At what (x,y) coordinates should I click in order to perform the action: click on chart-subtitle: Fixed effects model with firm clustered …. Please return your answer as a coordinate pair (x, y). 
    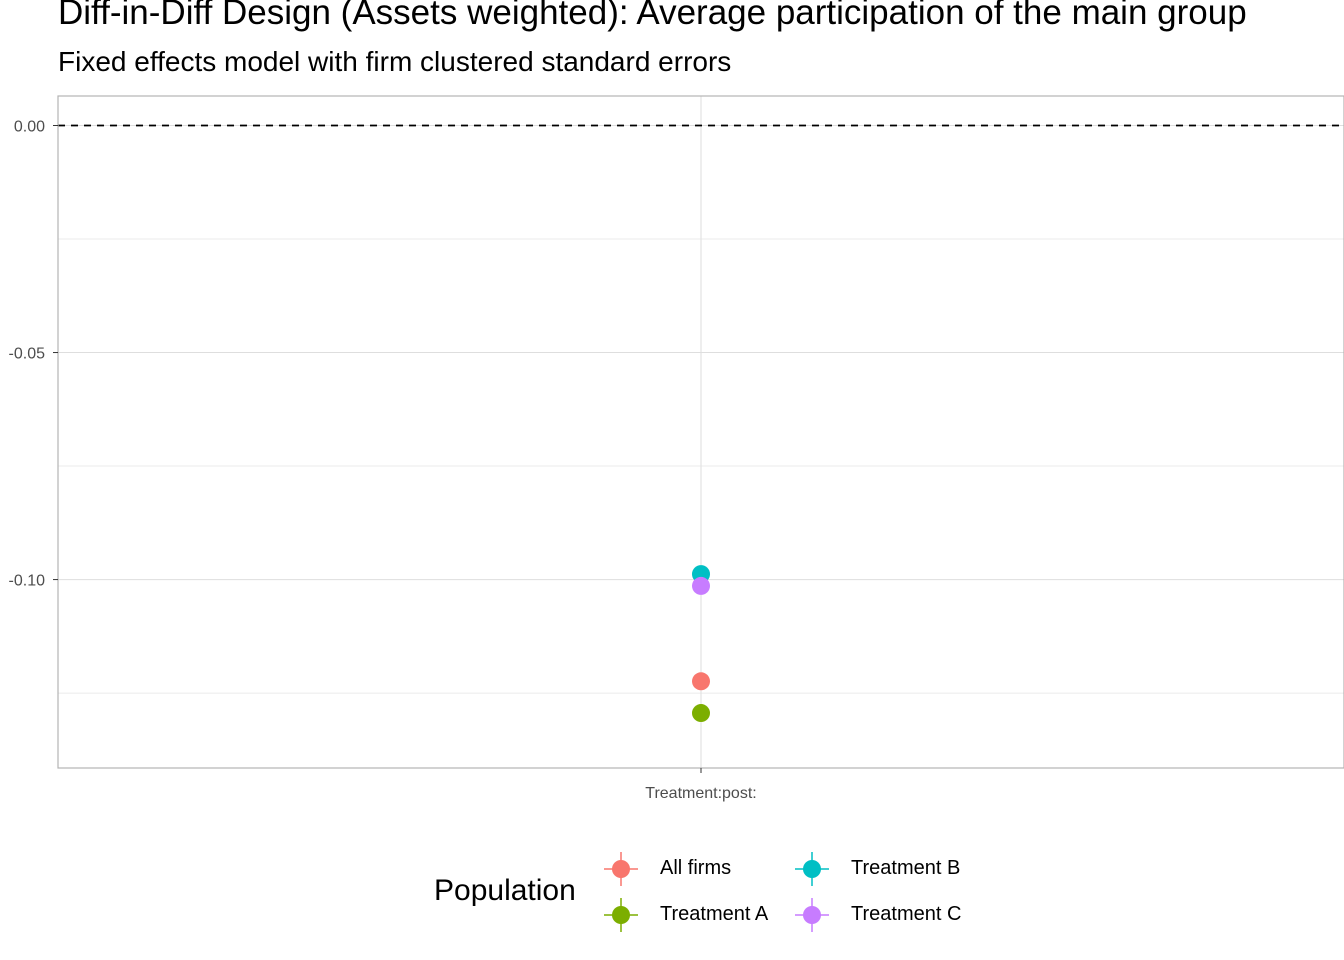
    Looking at the image, I should click on (395, 61).